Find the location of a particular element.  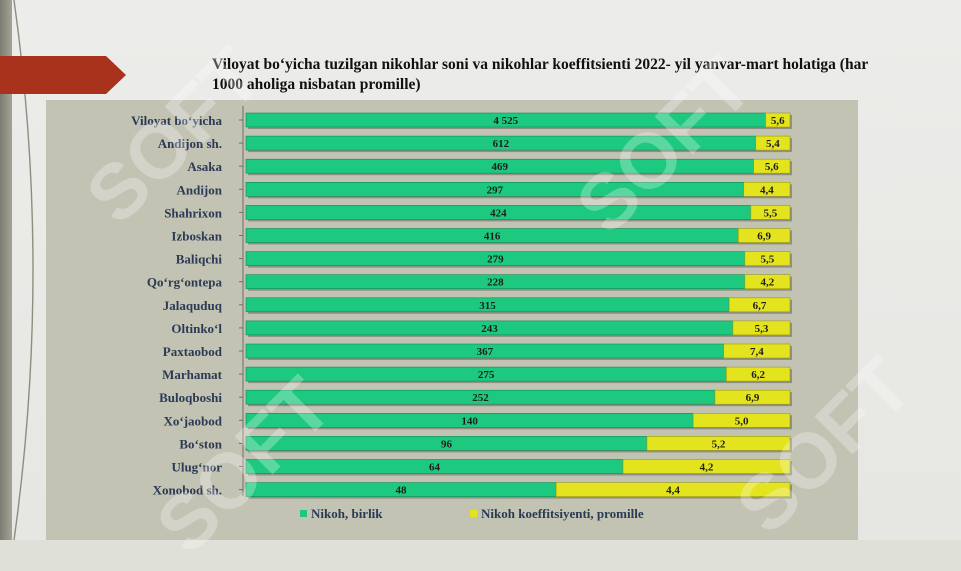

category-label: Xo‘jaobod is located at coordinates (192, 420).